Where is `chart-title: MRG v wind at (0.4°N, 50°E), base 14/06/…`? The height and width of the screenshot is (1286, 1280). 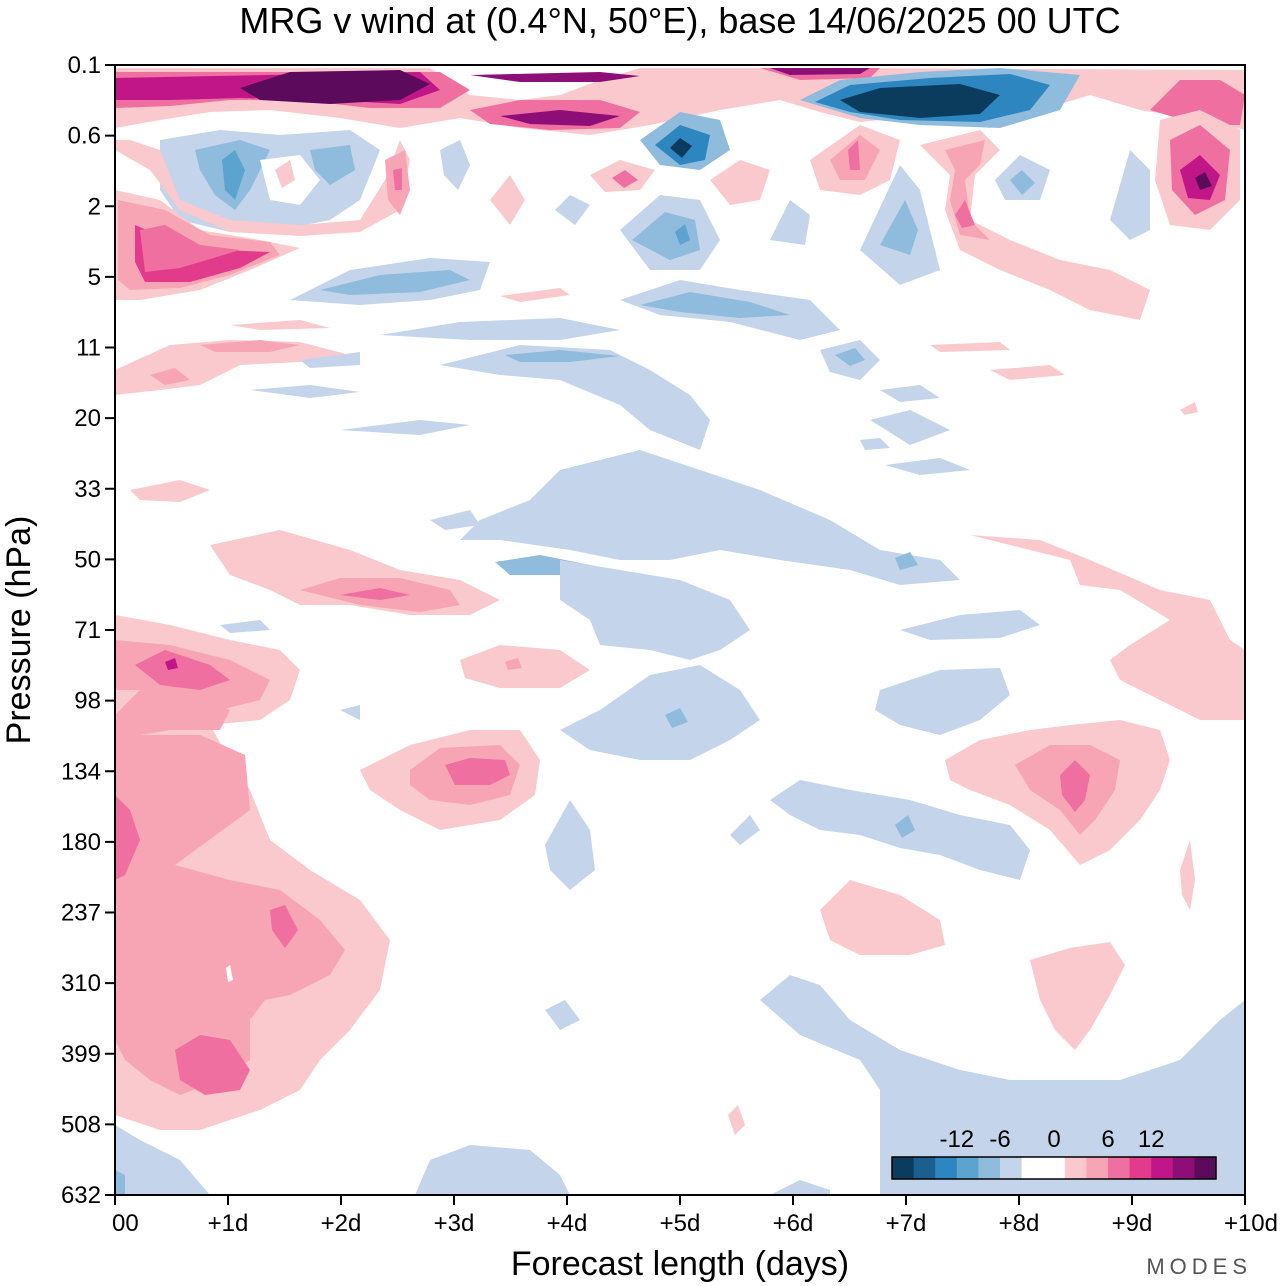 chart-title: MRG v wind at (0.4°N, 50°E), base 14/06/… is located at coordinates (679, 20).